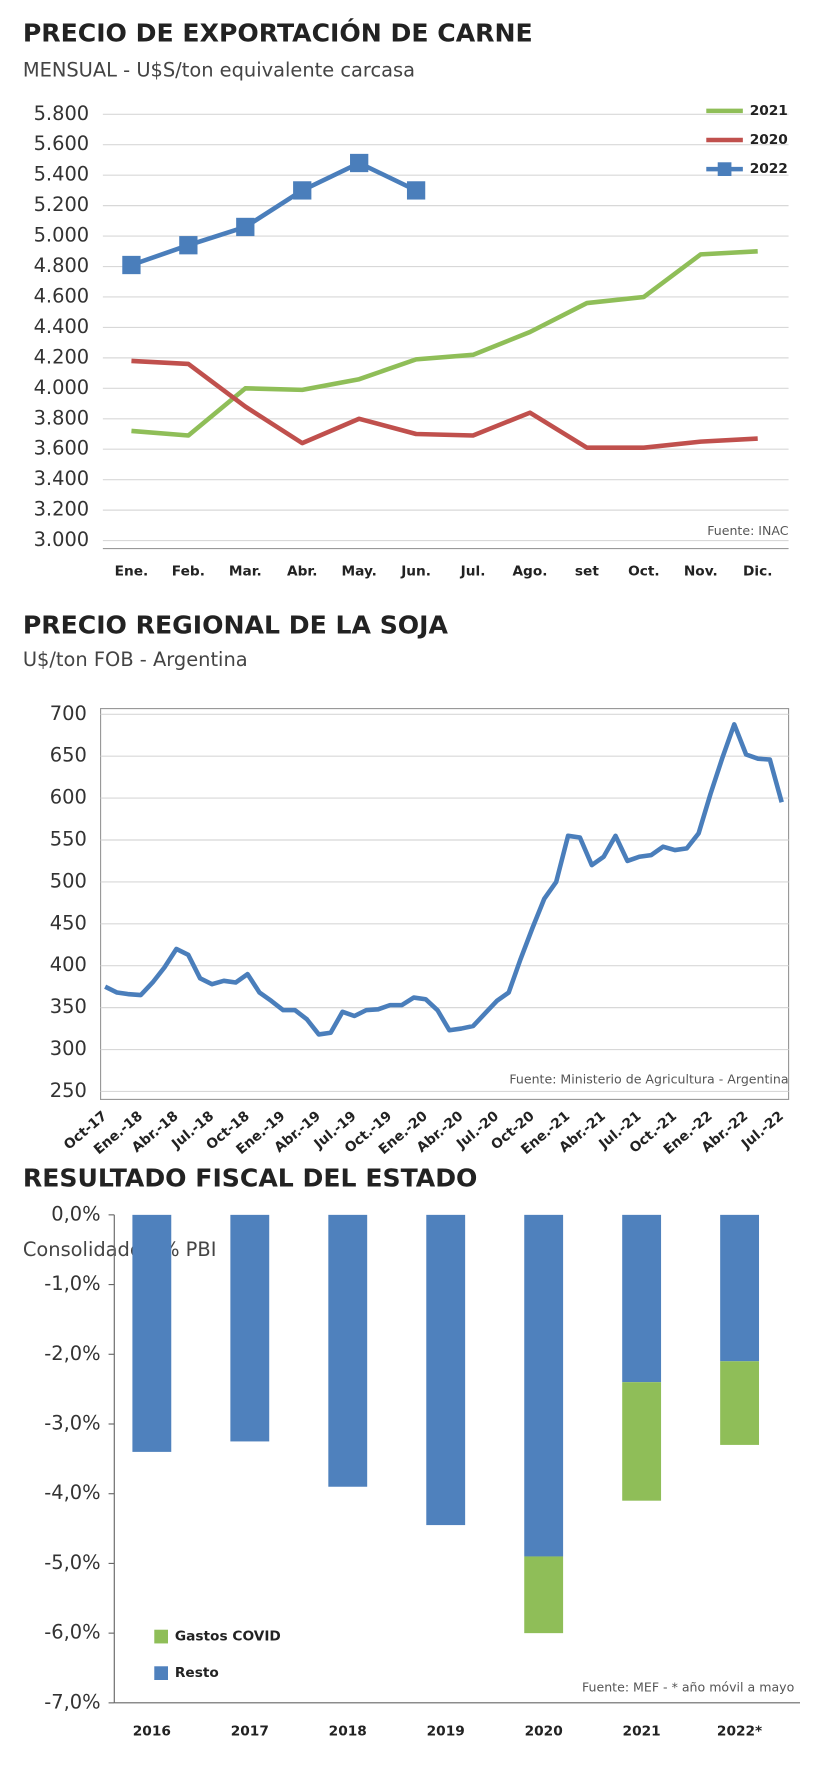 The width and height of the screenshot is (840, 1792). I want to click on y-tick-label: 3.800, so click(62, 417).